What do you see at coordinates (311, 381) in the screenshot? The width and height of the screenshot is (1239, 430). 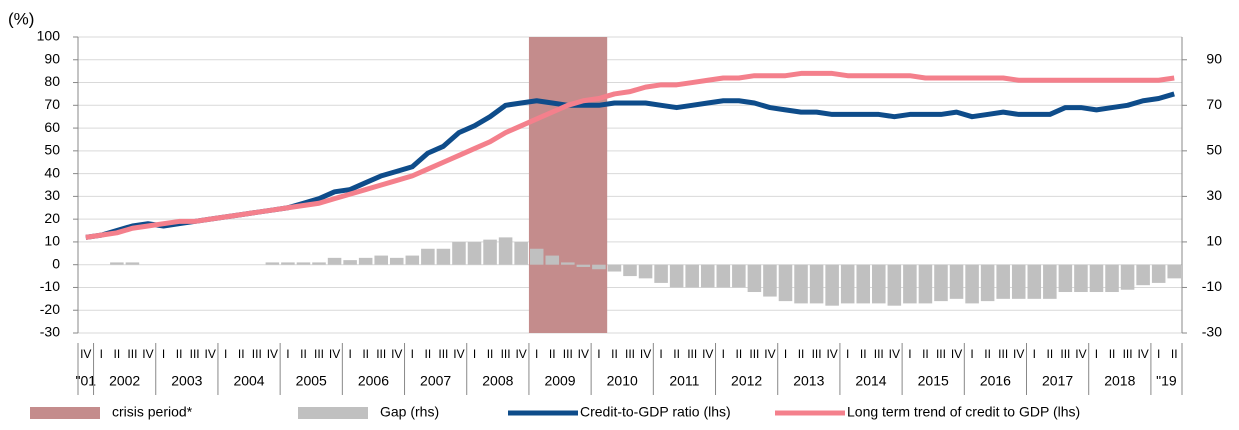 I see `x-group-label: 2005` at bounding box center [311, 381].